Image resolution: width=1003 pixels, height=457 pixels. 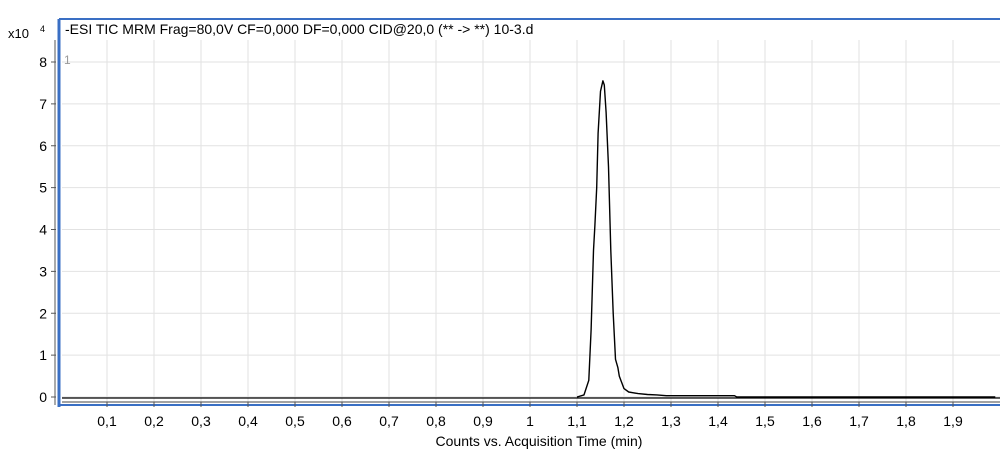 I want to click on x-tick-label: 0,6, so click(x=342, y=421).